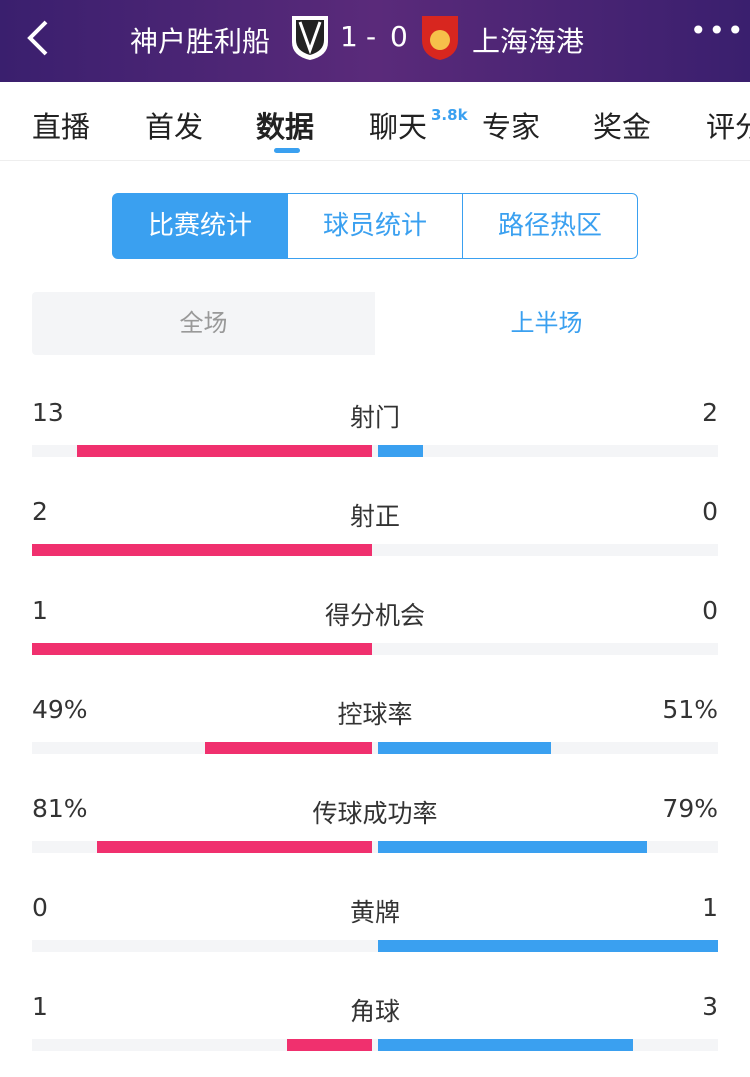 The image size is (750, 1077). I want to click on home-value: 2, so click(40, 511).